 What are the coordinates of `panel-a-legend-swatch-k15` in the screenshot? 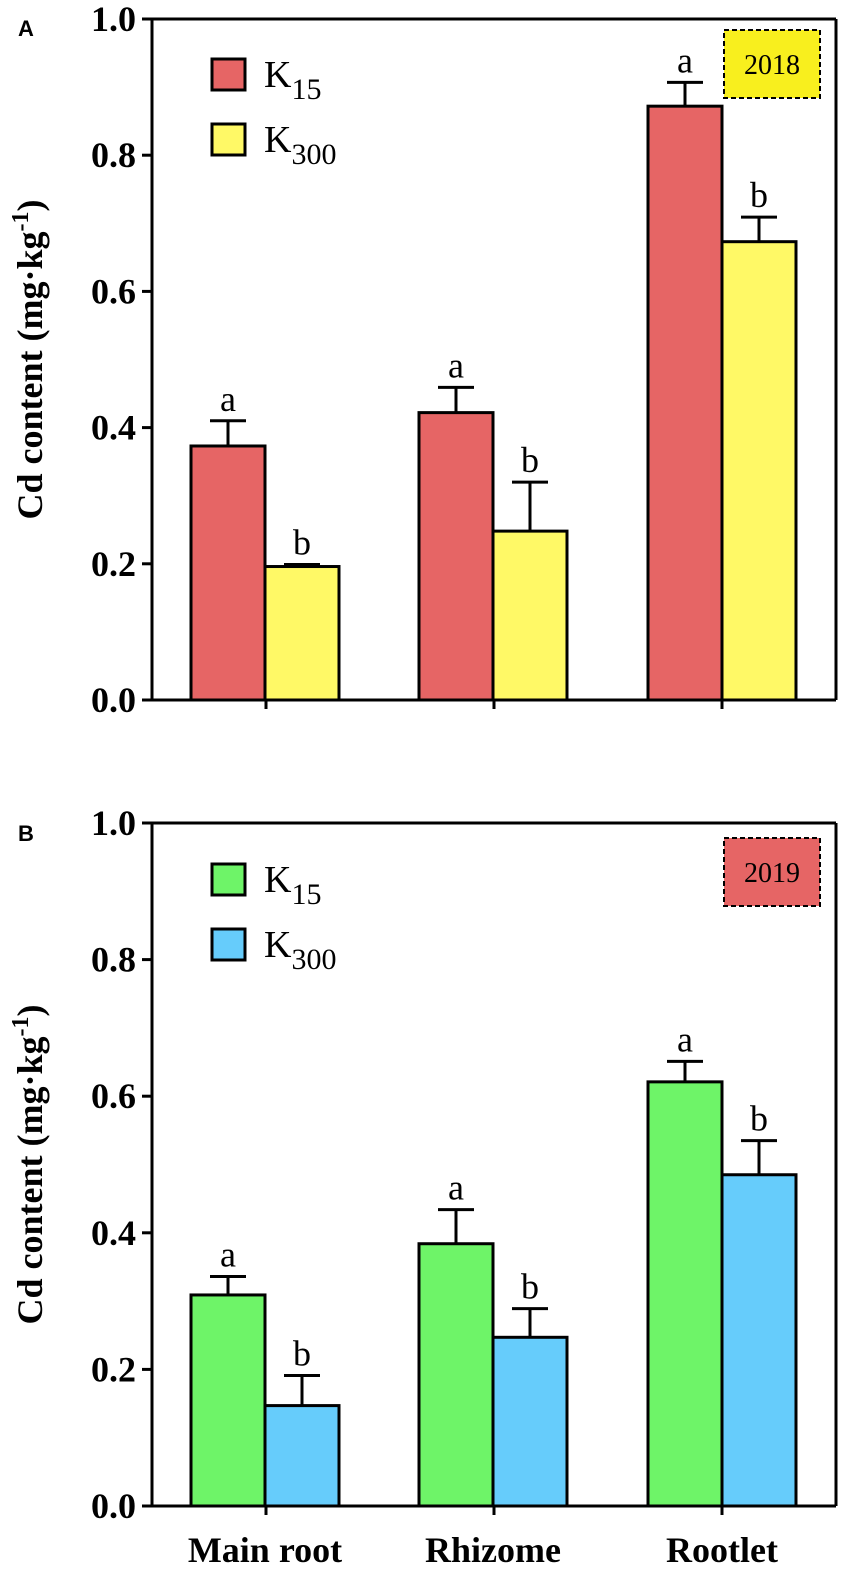 It's located at (228, 74).